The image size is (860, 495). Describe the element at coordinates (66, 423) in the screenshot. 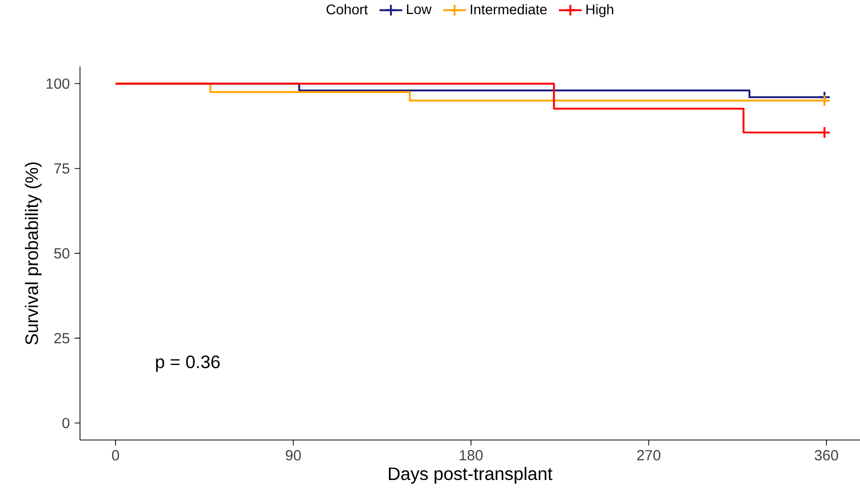

I see `y-tick-label: 0` at that location.